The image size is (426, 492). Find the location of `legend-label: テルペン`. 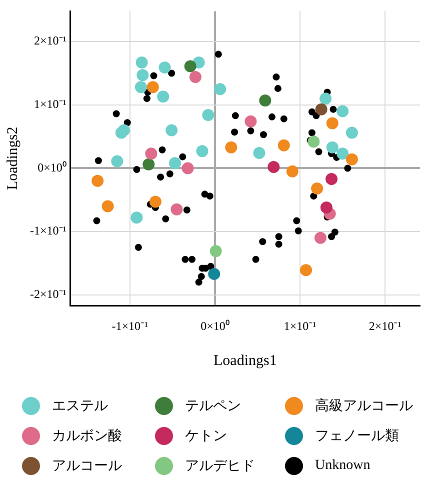

legend-label: テルペン is located at coordinates (213, 406).